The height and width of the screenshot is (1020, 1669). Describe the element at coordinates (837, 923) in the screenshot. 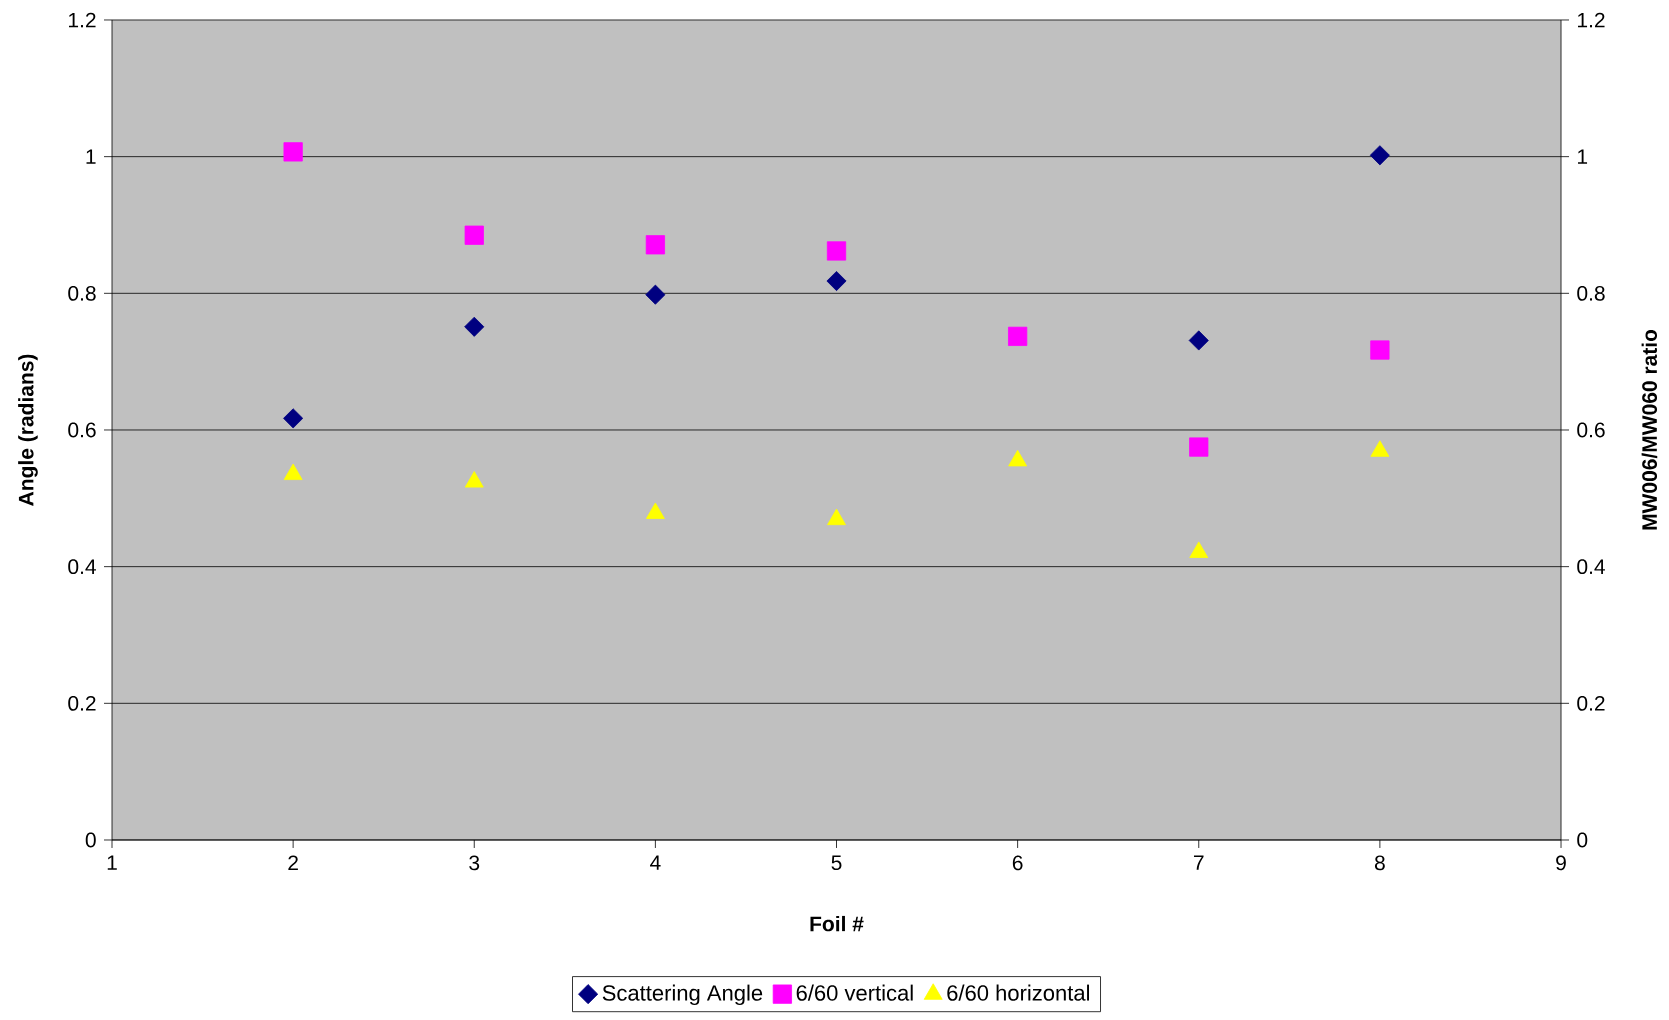

I see `x-axis-title: Foil #` at that location.